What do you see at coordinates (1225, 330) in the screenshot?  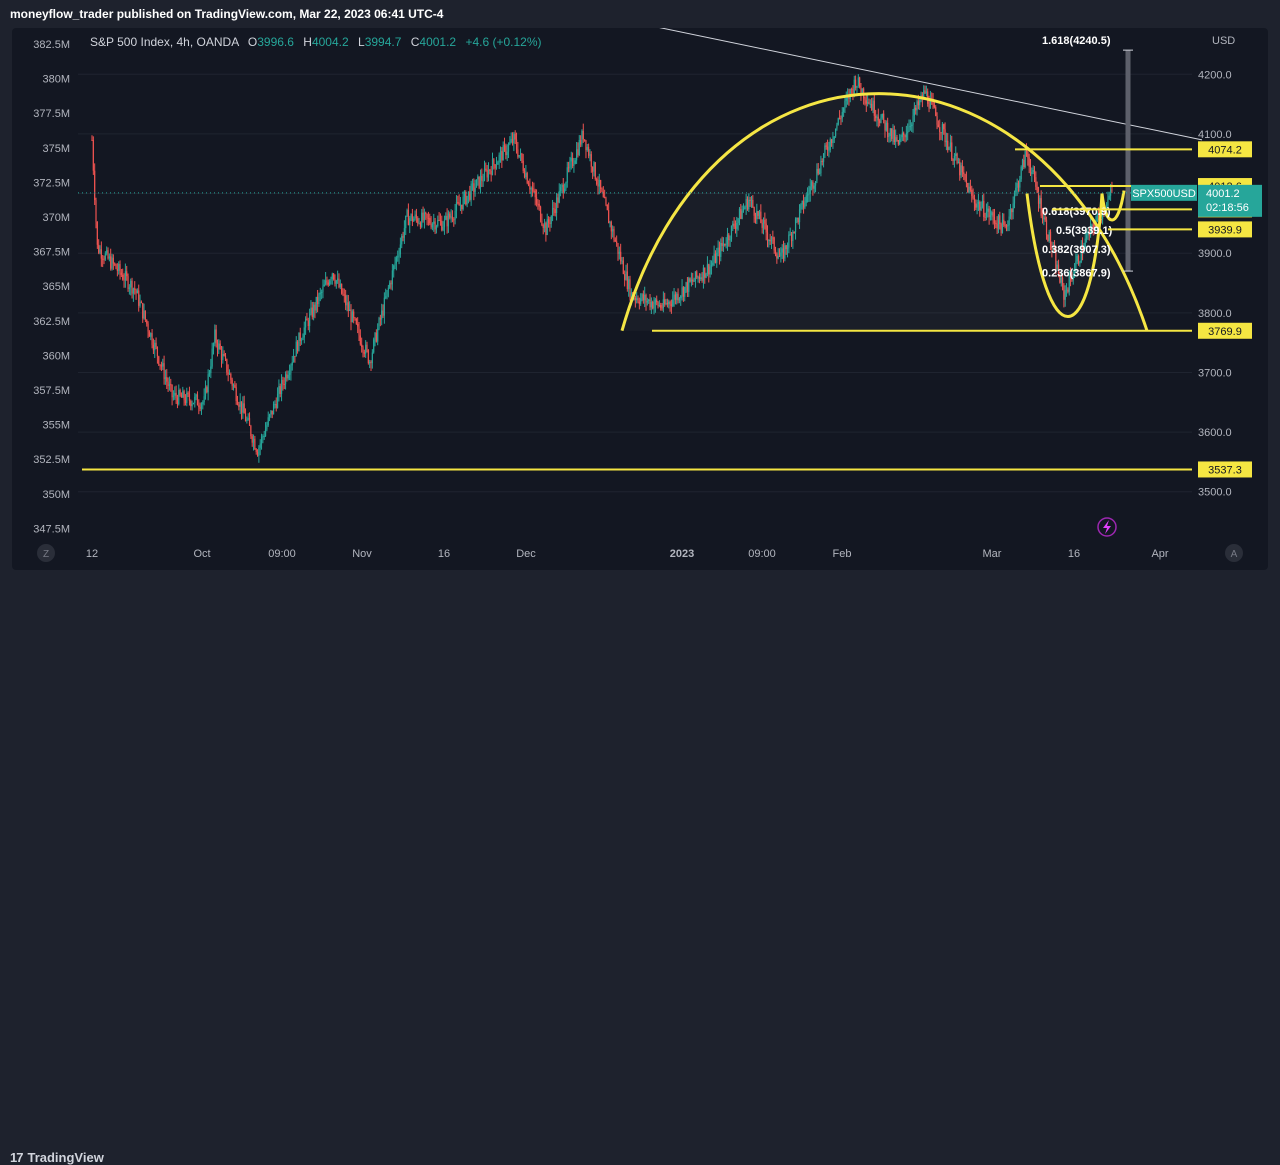 I see `level-tag` at bounding box center [1225, 330].